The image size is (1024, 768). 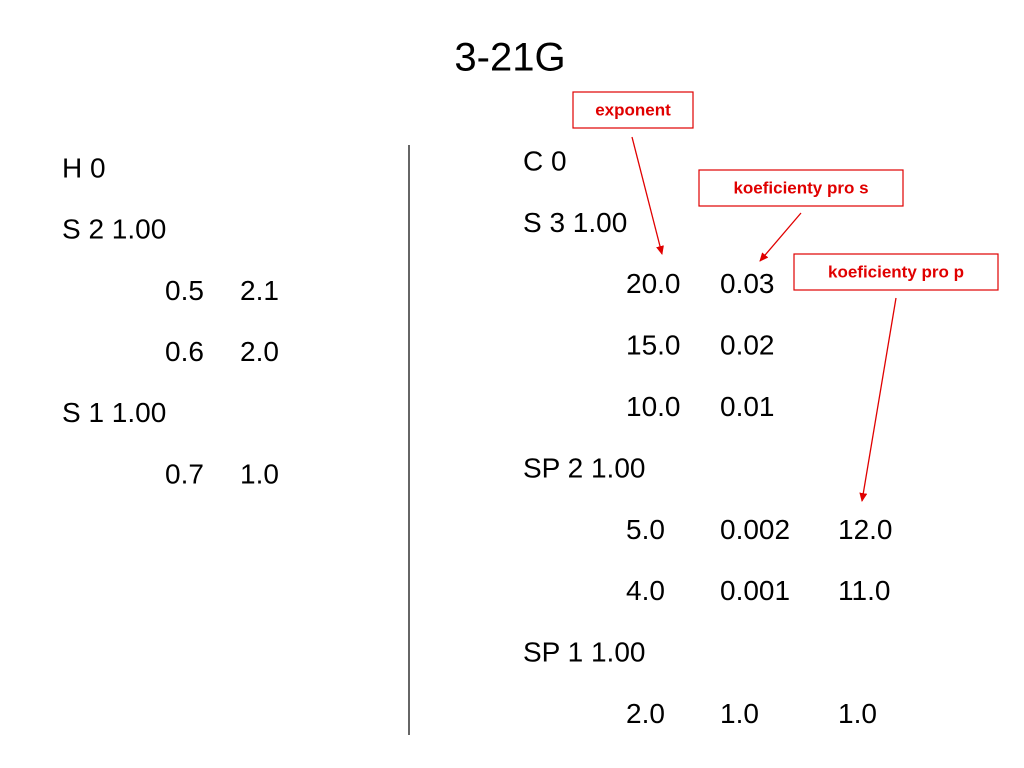 I want to click on cell: 20.0, so click(x=653, y=283).